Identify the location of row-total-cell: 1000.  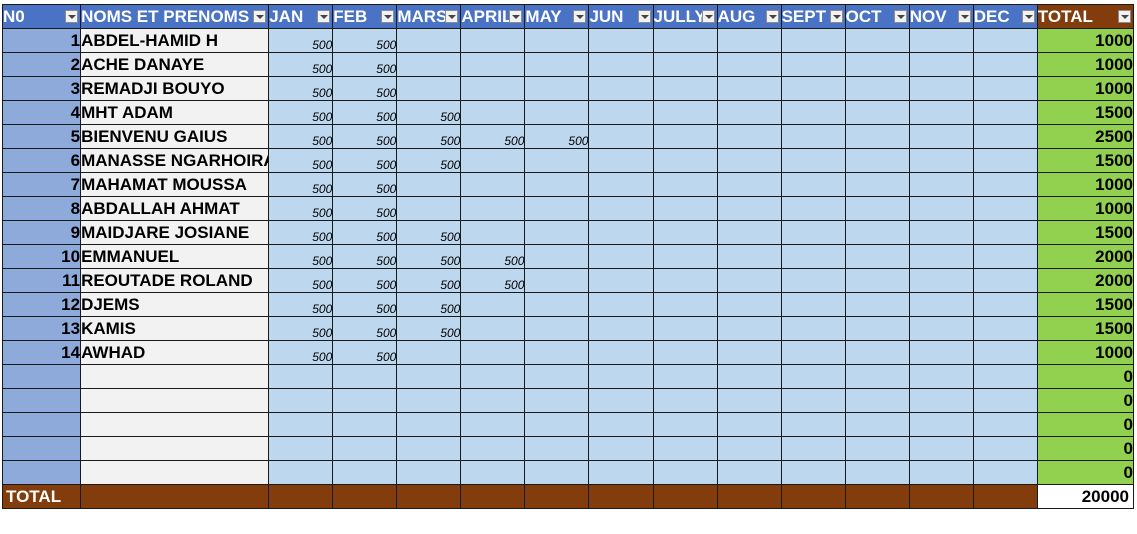
(1085, 88).